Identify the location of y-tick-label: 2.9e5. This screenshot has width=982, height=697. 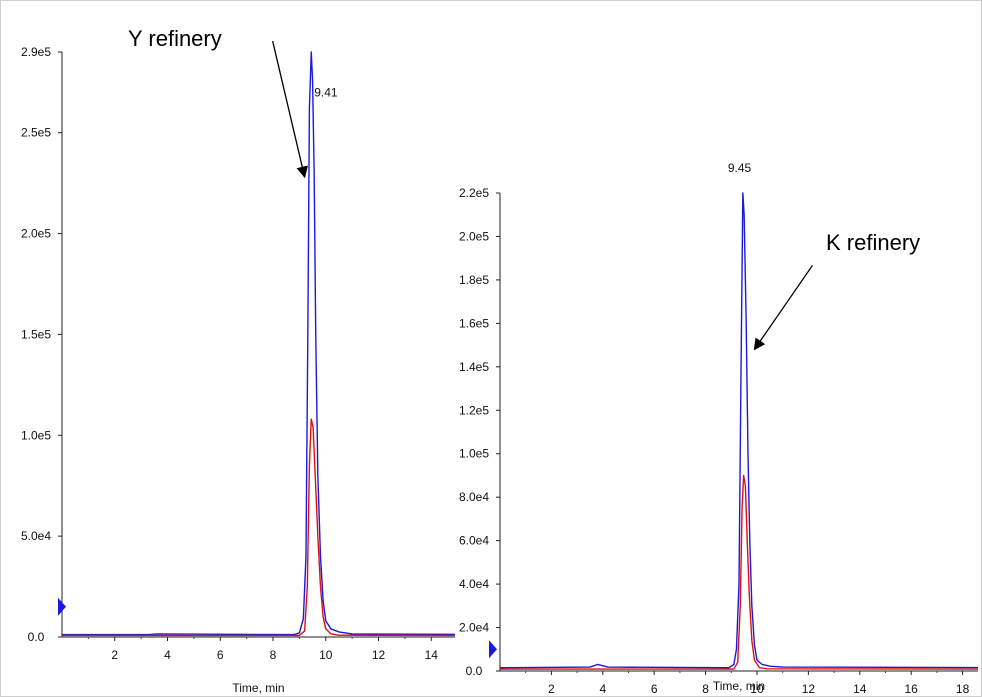
(36, 52).